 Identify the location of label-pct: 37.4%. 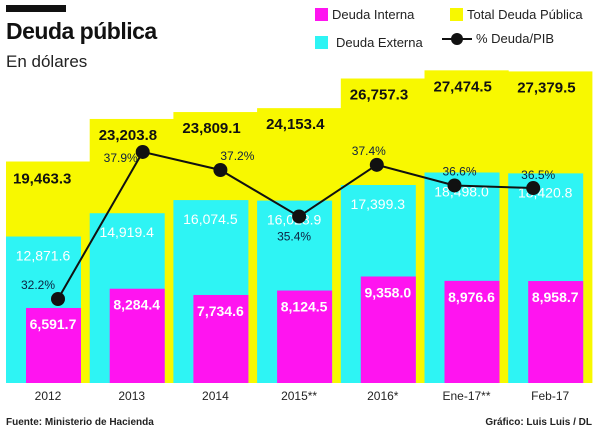
(369, 151).